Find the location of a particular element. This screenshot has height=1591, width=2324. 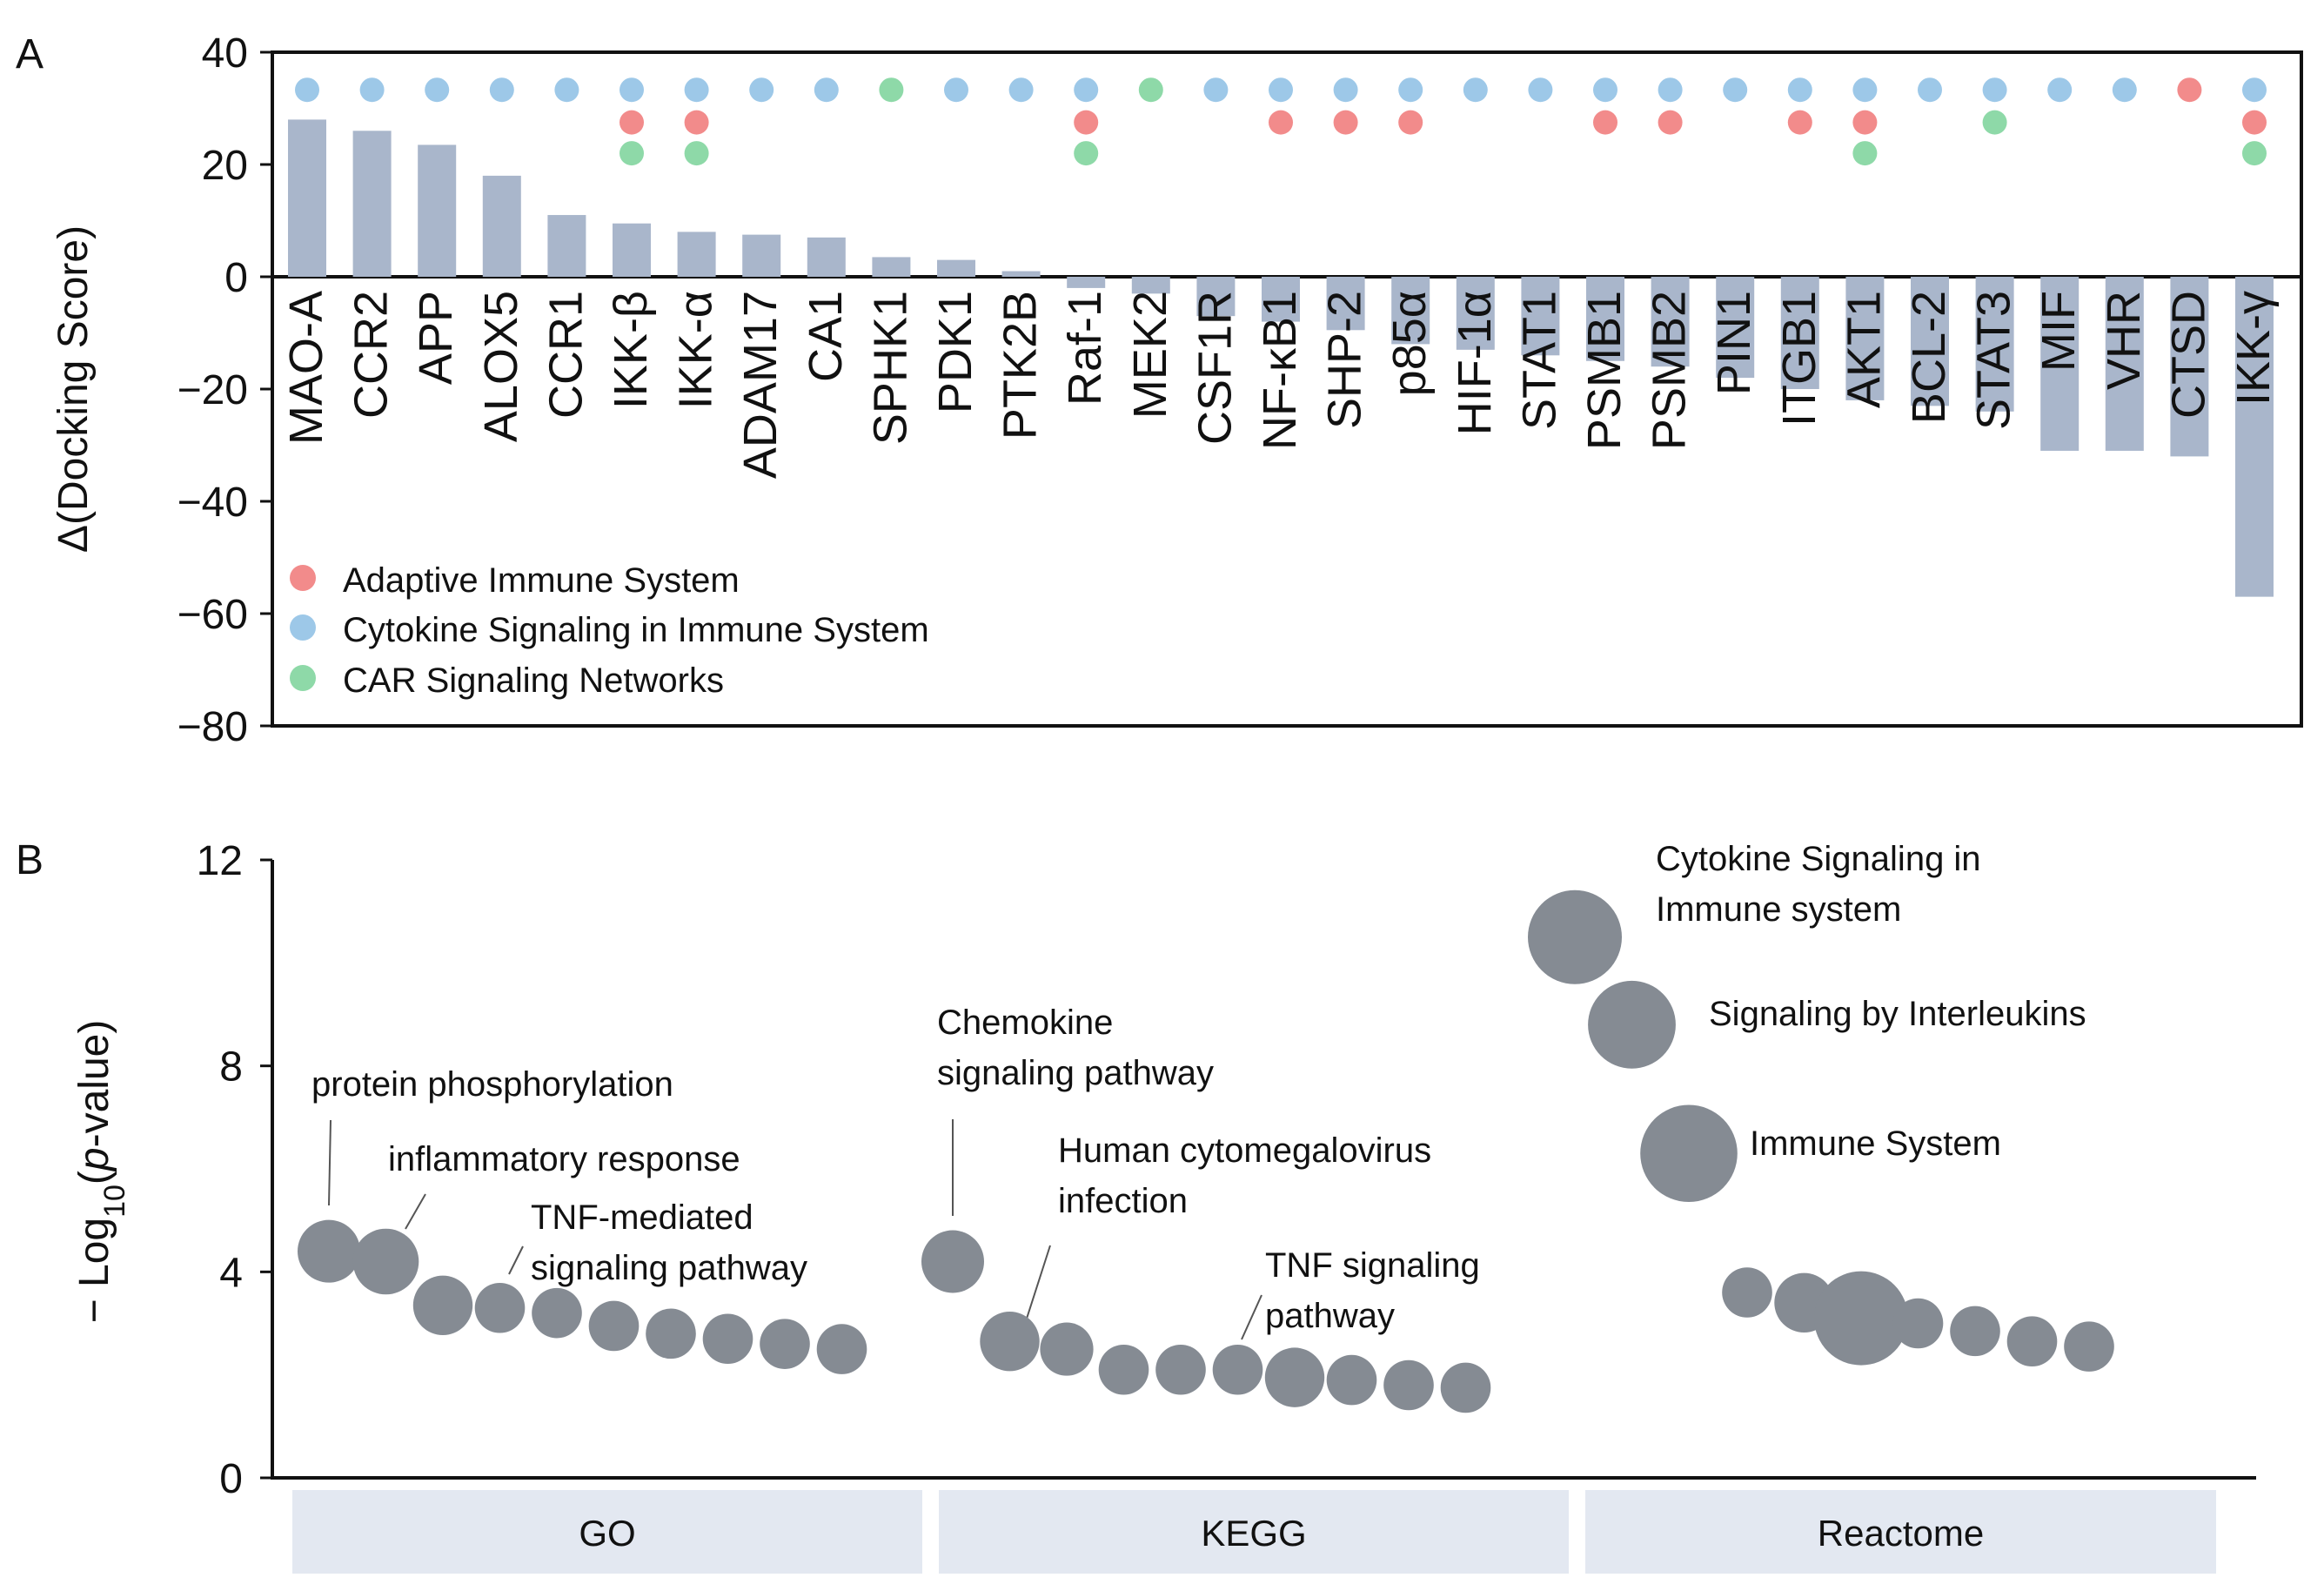

dot-cytokine-mao-a is located at coordinates (307, 90).